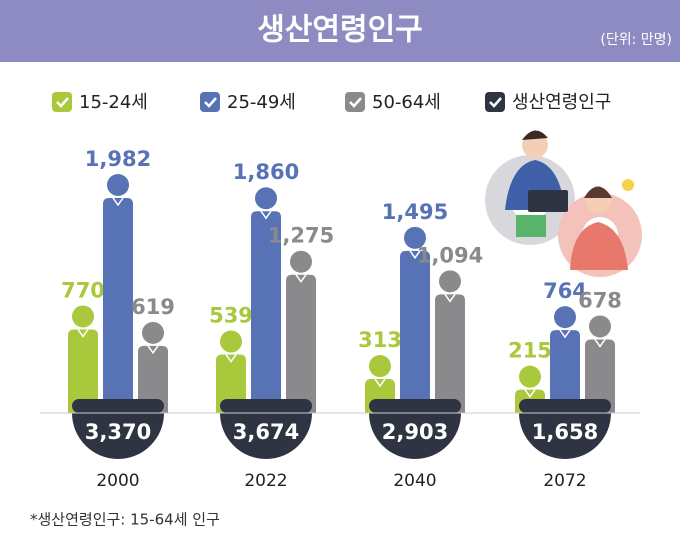  What do you see at coordinates (231, 316) in the screenshot?
I see `value-label: 539` at bounding box center [231, 316].